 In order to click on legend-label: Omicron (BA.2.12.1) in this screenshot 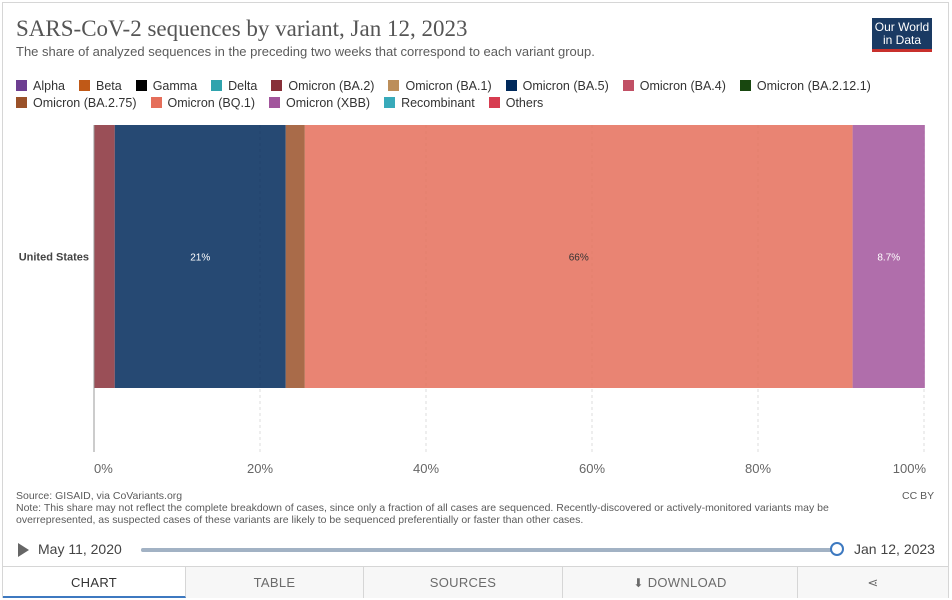, I will do `click(813, 85)`.